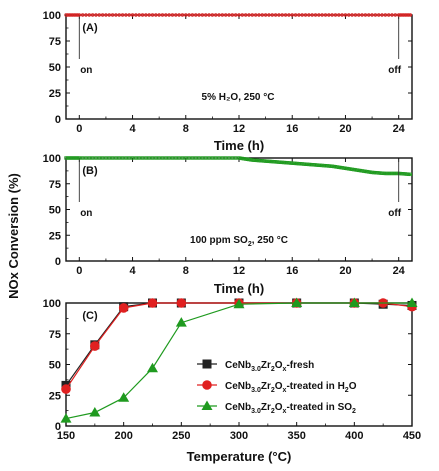  What do you see at coordinates (238, 97) in the screenshot?
I see `condition-label: 5% H₂O, 250 °C` at bounding box center [238, 97].